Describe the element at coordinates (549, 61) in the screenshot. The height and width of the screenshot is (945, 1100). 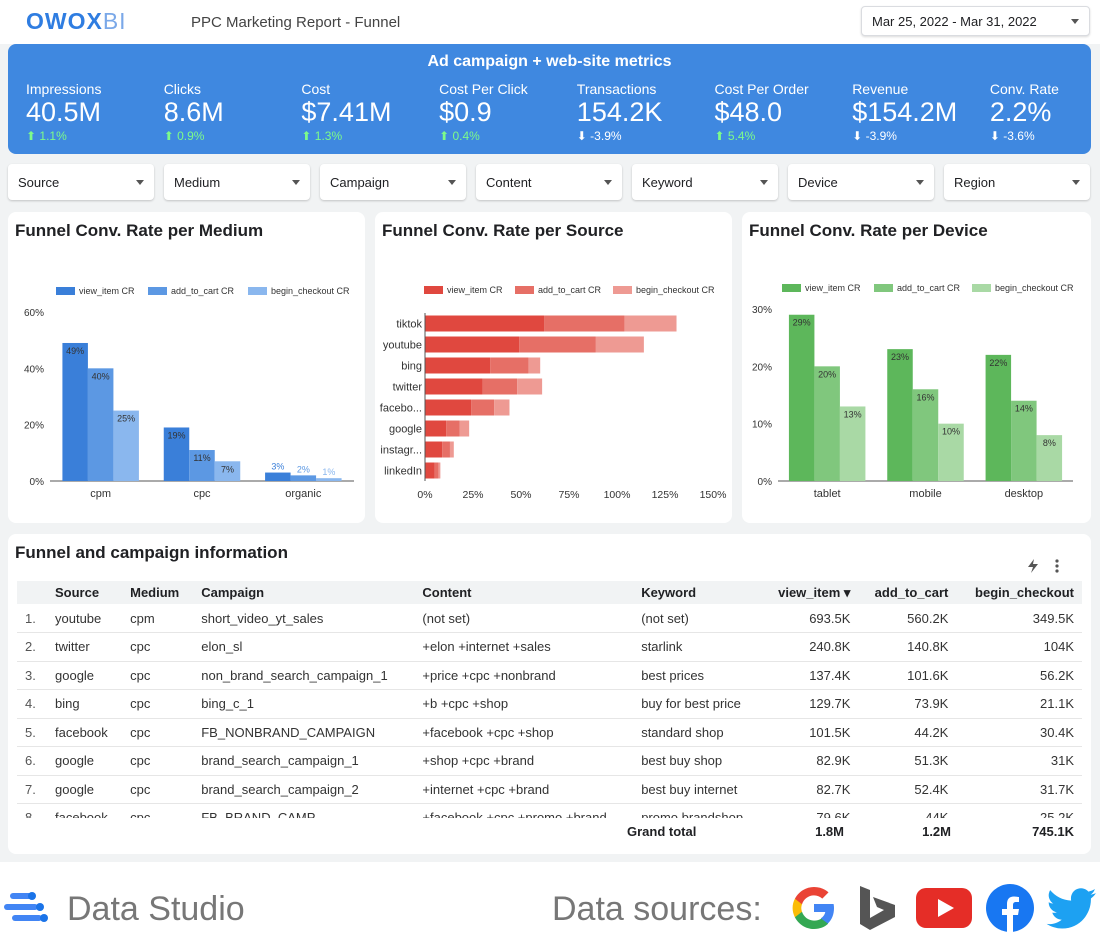
I see `metrics-title: Ad campaign + web-site metrics` at that location.